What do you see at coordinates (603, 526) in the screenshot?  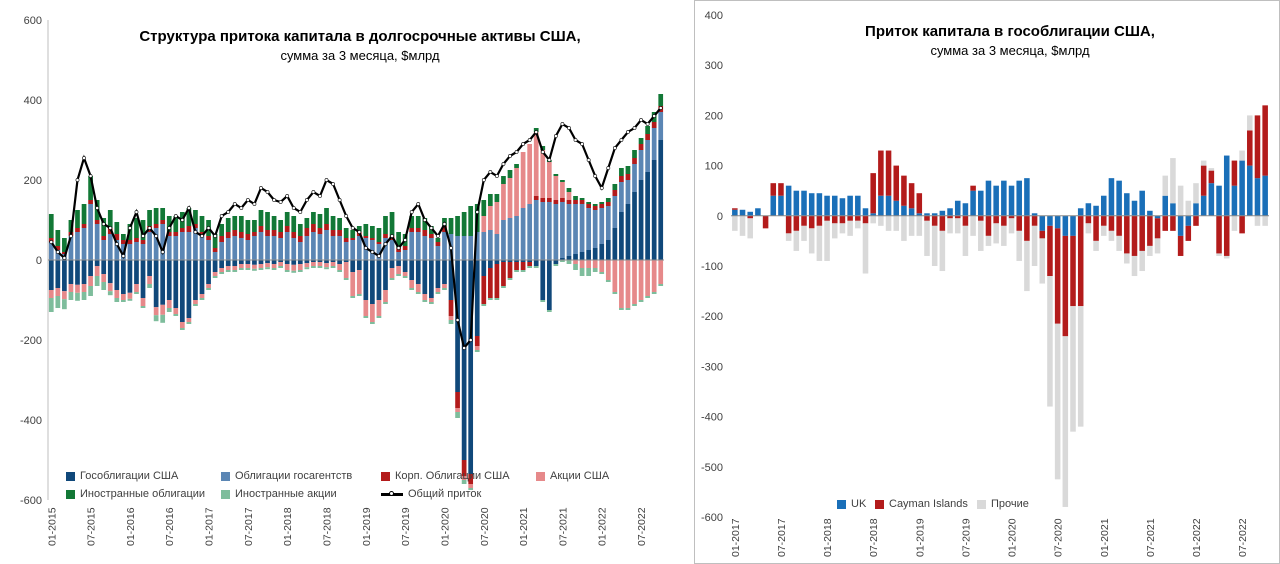 I see `x-tick-label-left-14: 01-2022` at bounding box center [603, 526].